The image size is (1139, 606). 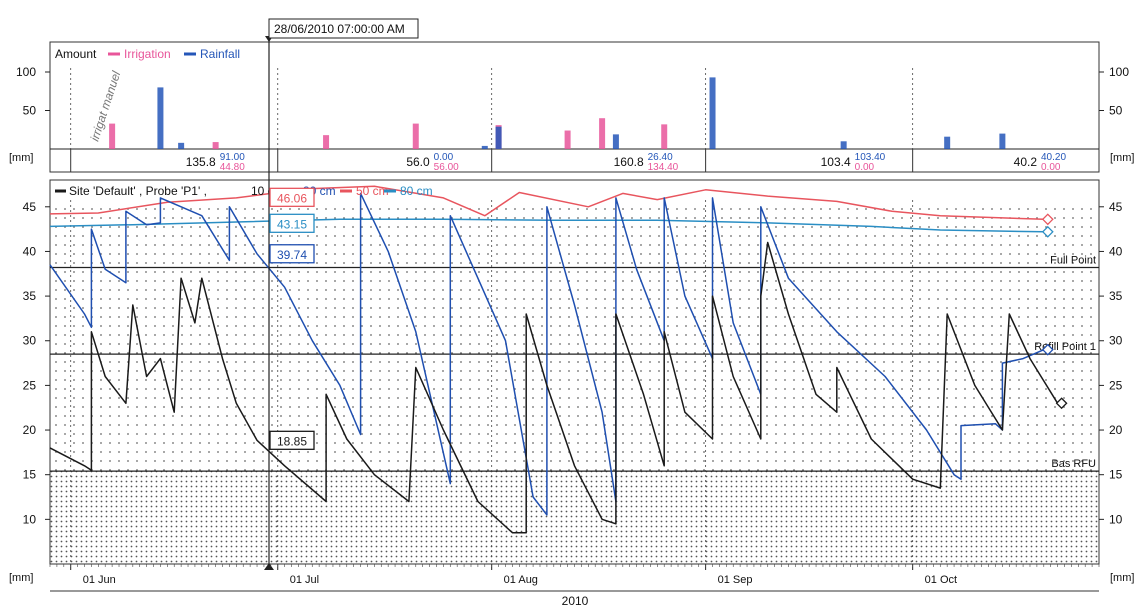 What do you see at coordinates (870, 157) in the screenshot?
I see `period-rainfall: 103.40` at bounding box center [870, 157].